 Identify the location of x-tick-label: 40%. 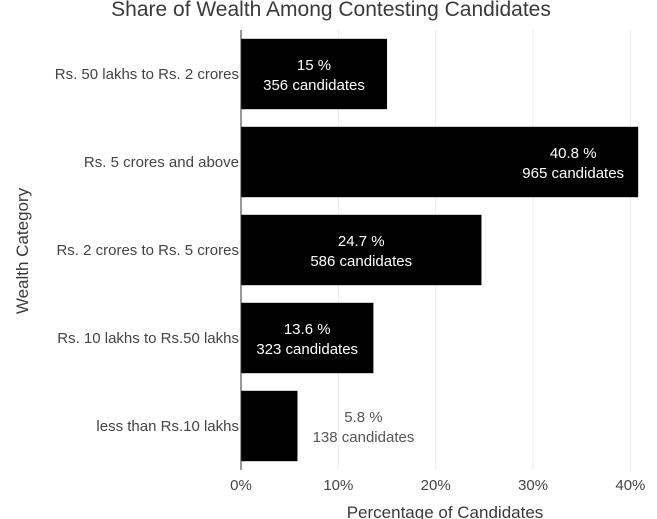
(630, 485).